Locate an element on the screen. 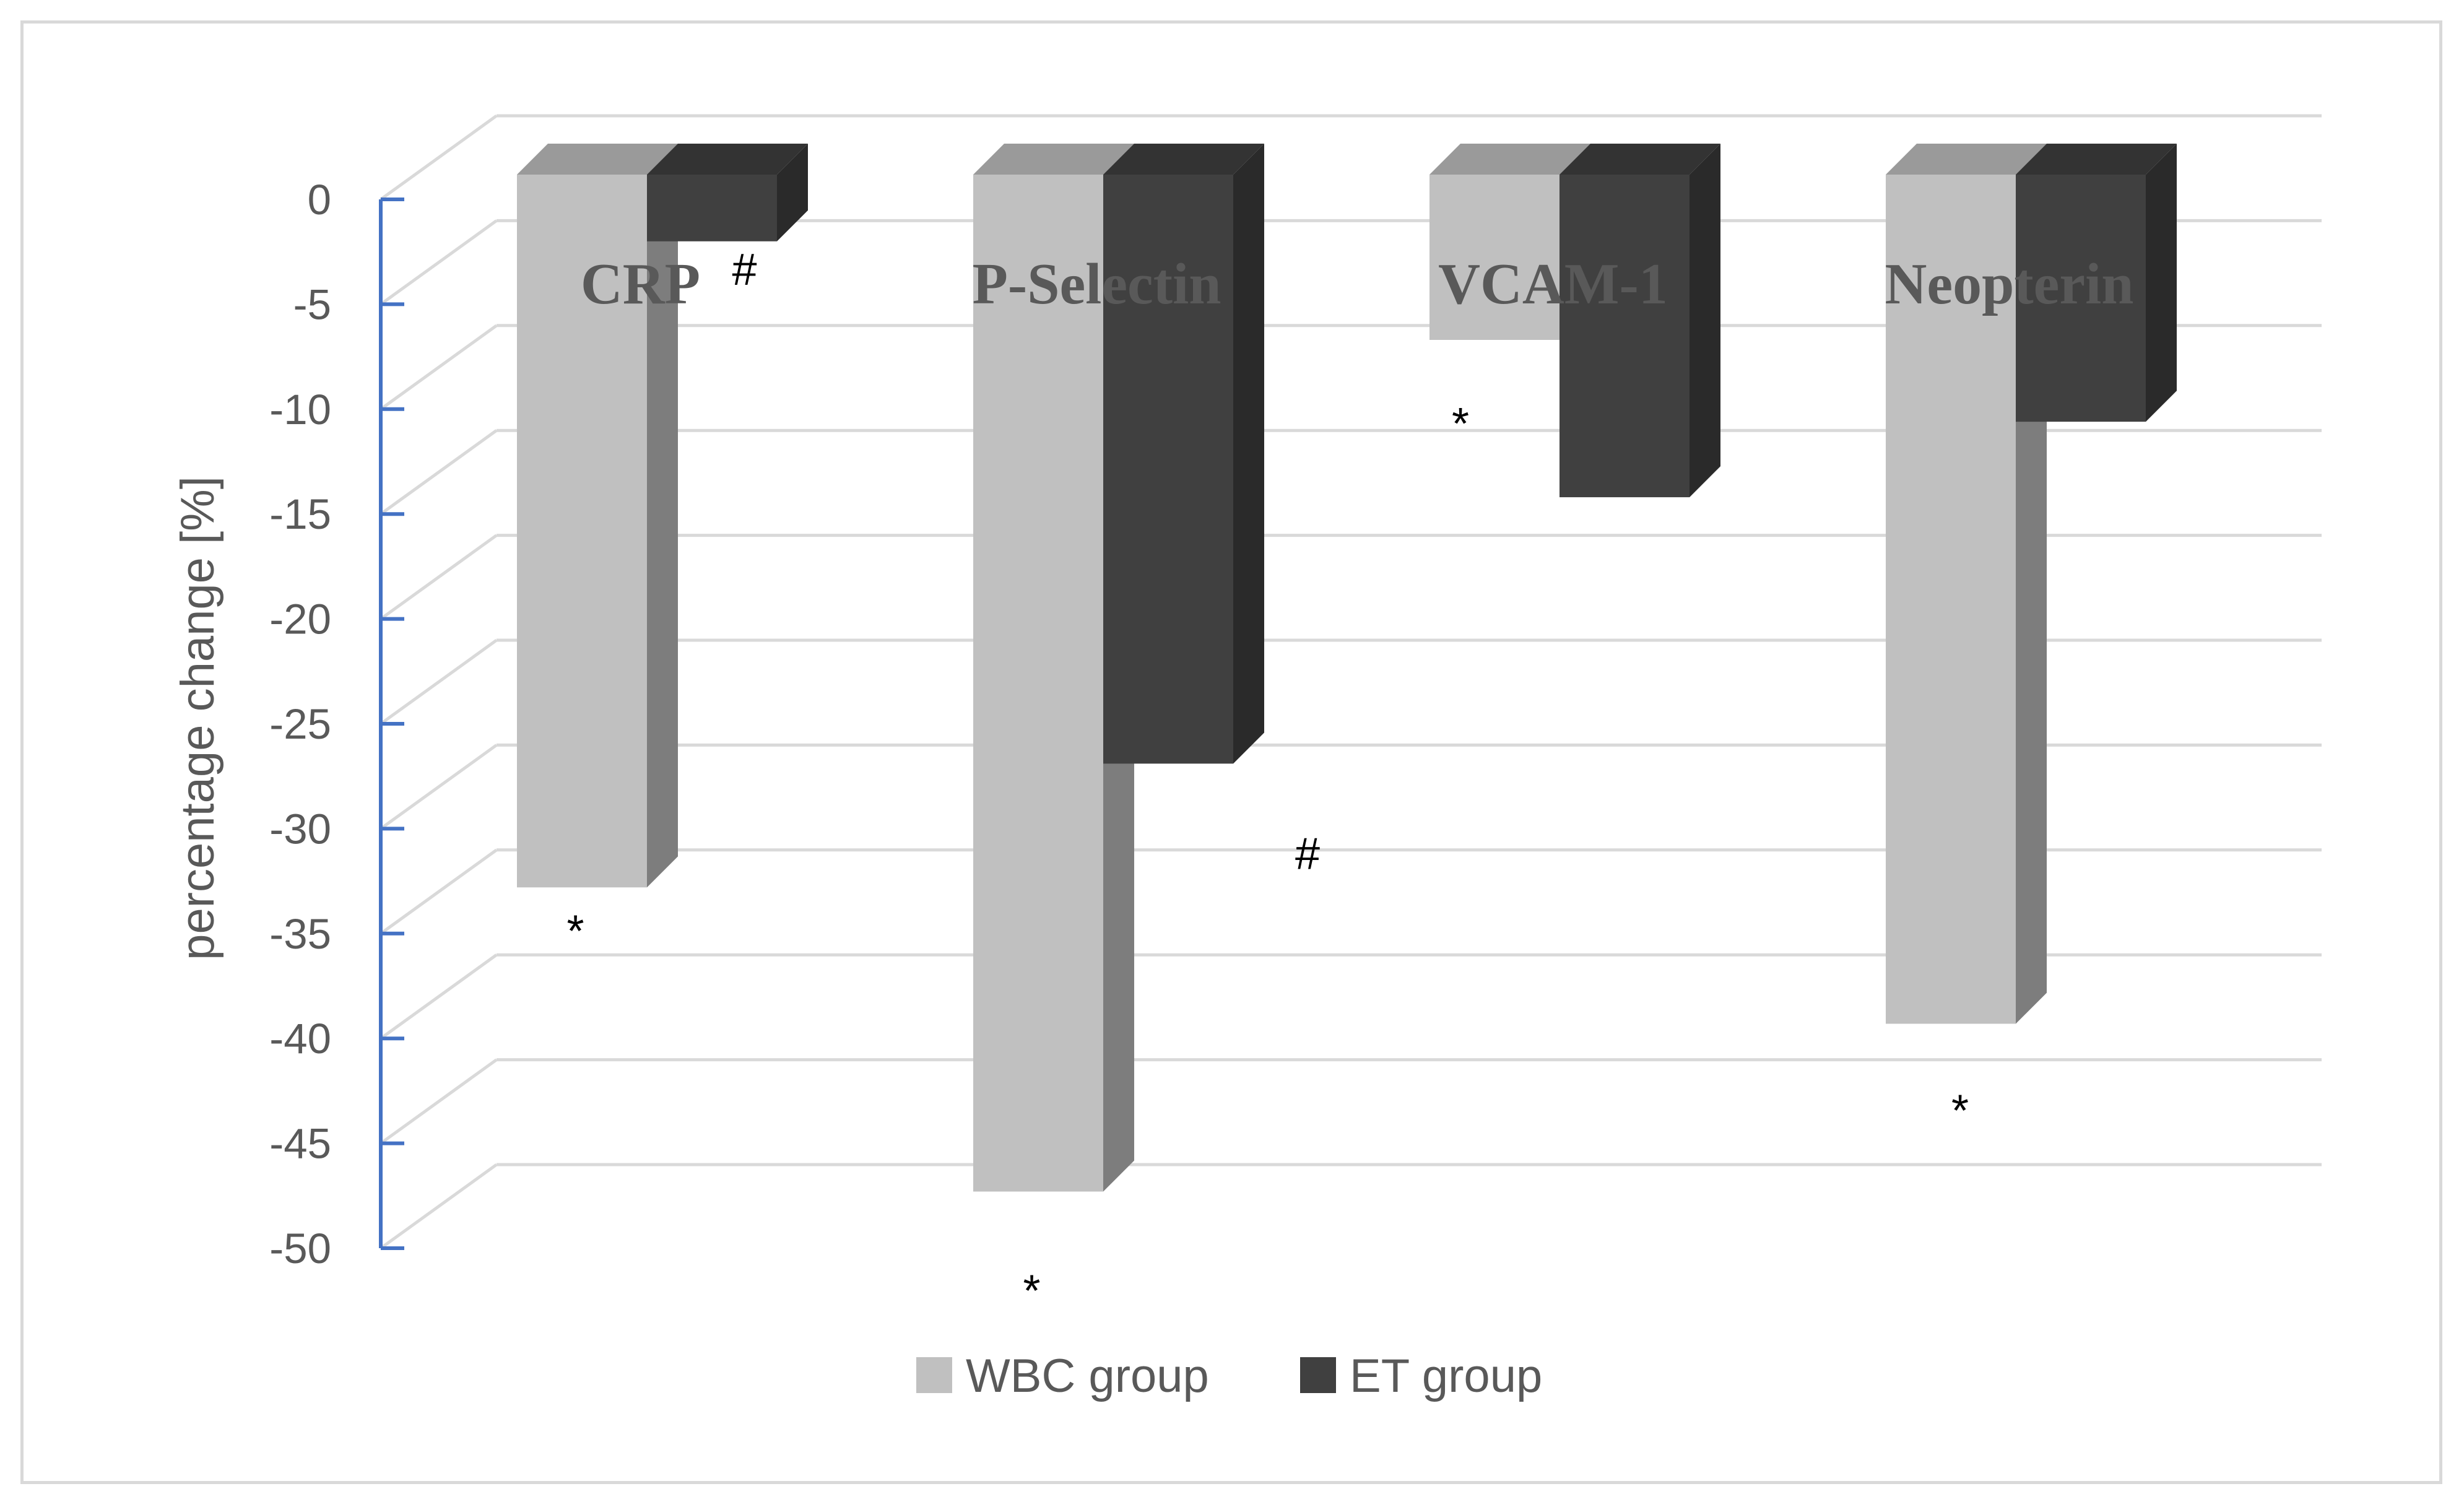 The image size is (2464, 1507). bar-et-group-neopterin is located at coordinates (2096, 283).